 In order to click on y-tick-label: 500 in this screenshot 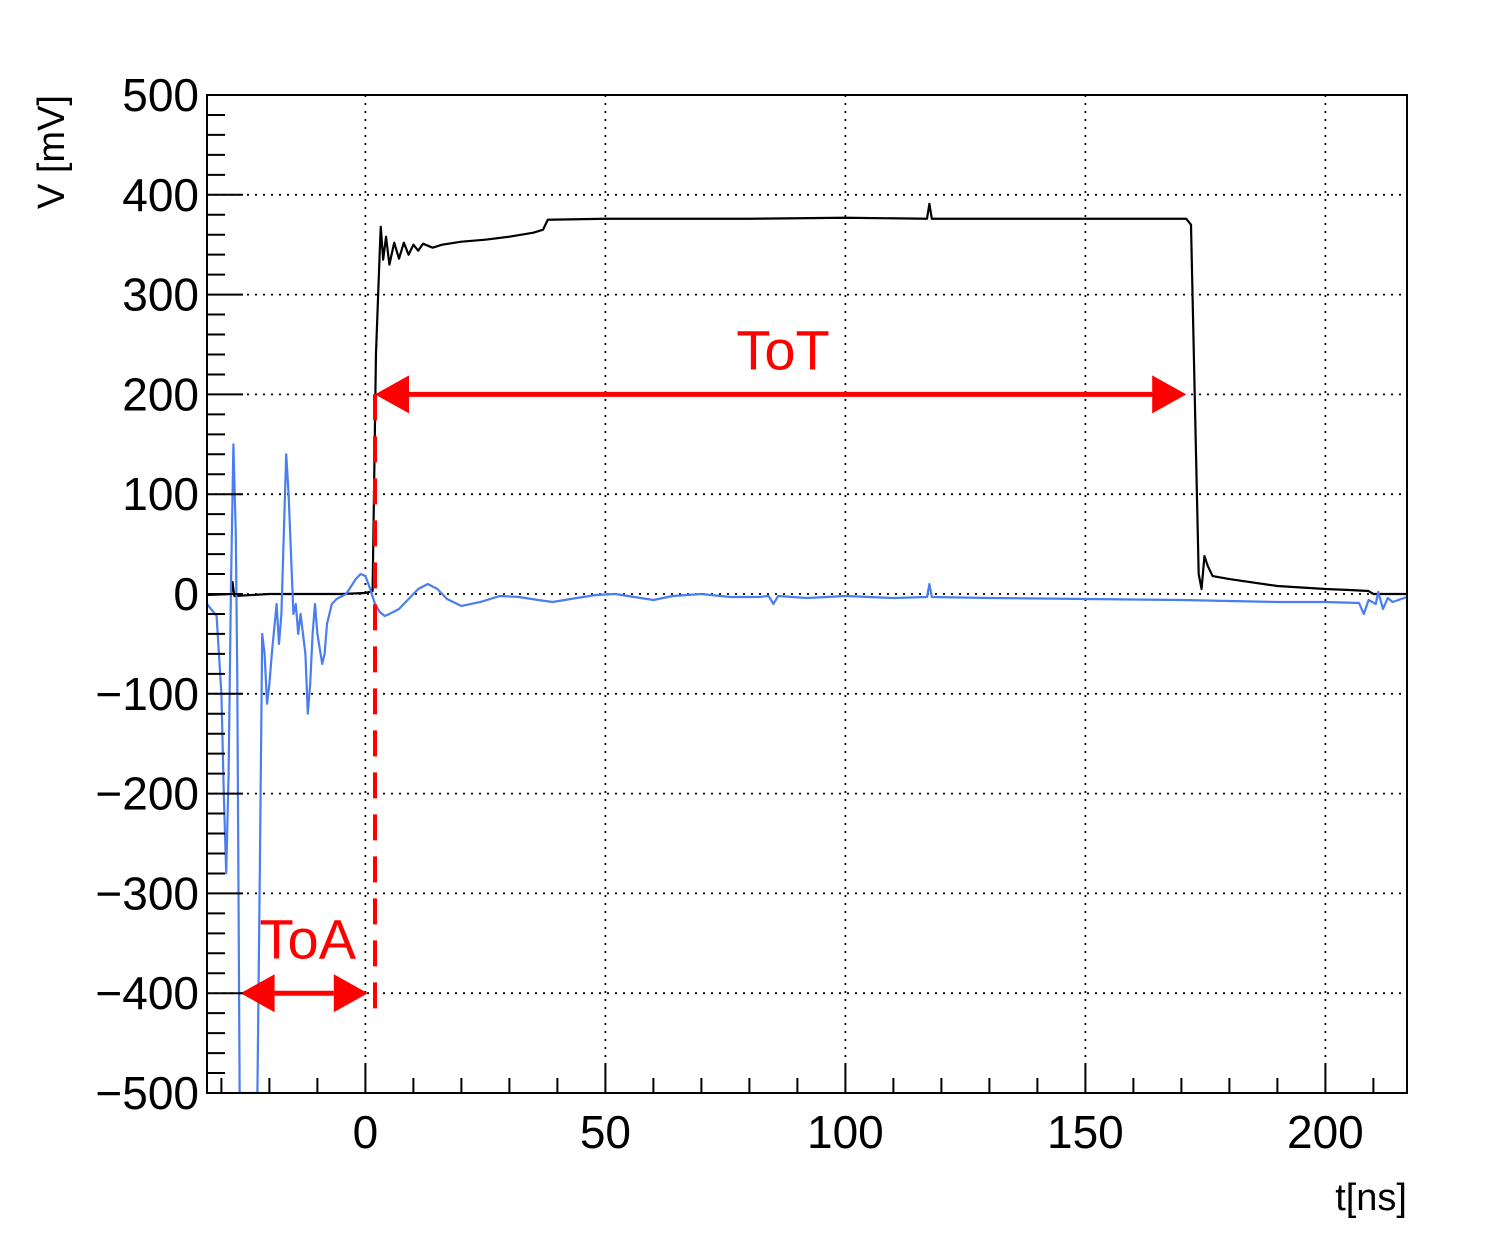, I will do `click(160, 95)`.